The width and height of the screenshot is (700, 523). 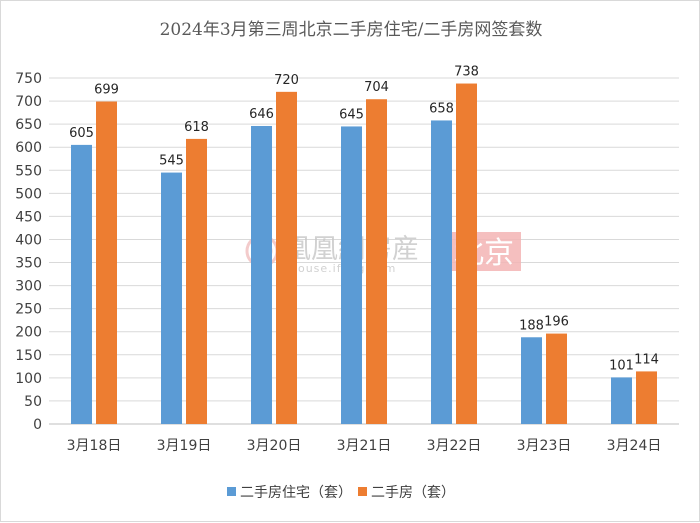 I want to click on x-tick-label: 3月23日, so click(x=544, y=446).